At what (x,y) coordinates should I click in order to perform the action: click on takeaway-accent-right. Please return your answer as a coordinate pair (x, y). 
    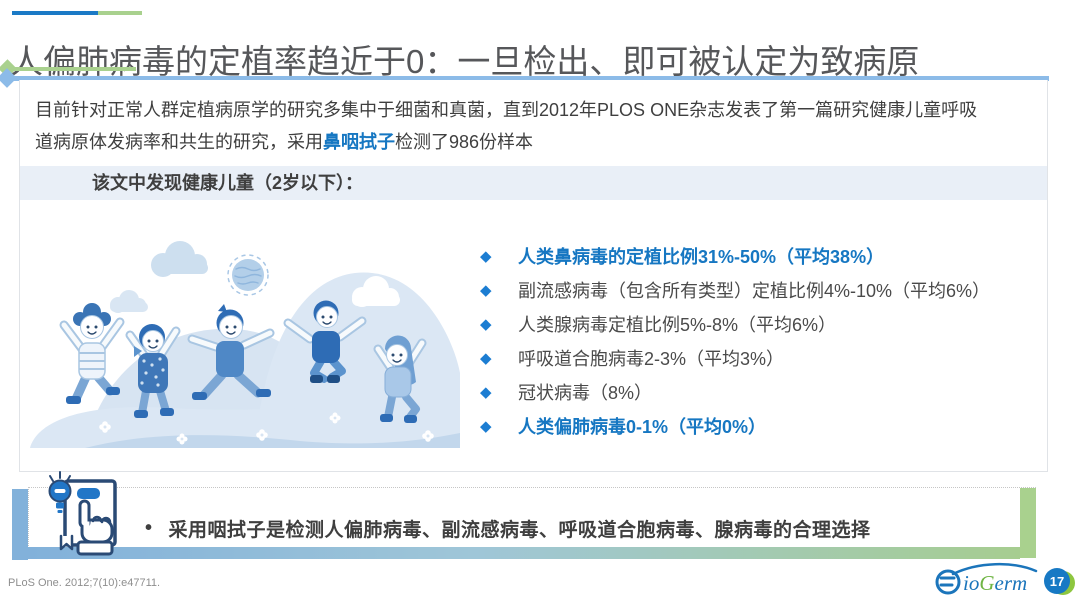
    Looking at the image, I should click on (1028, 523).